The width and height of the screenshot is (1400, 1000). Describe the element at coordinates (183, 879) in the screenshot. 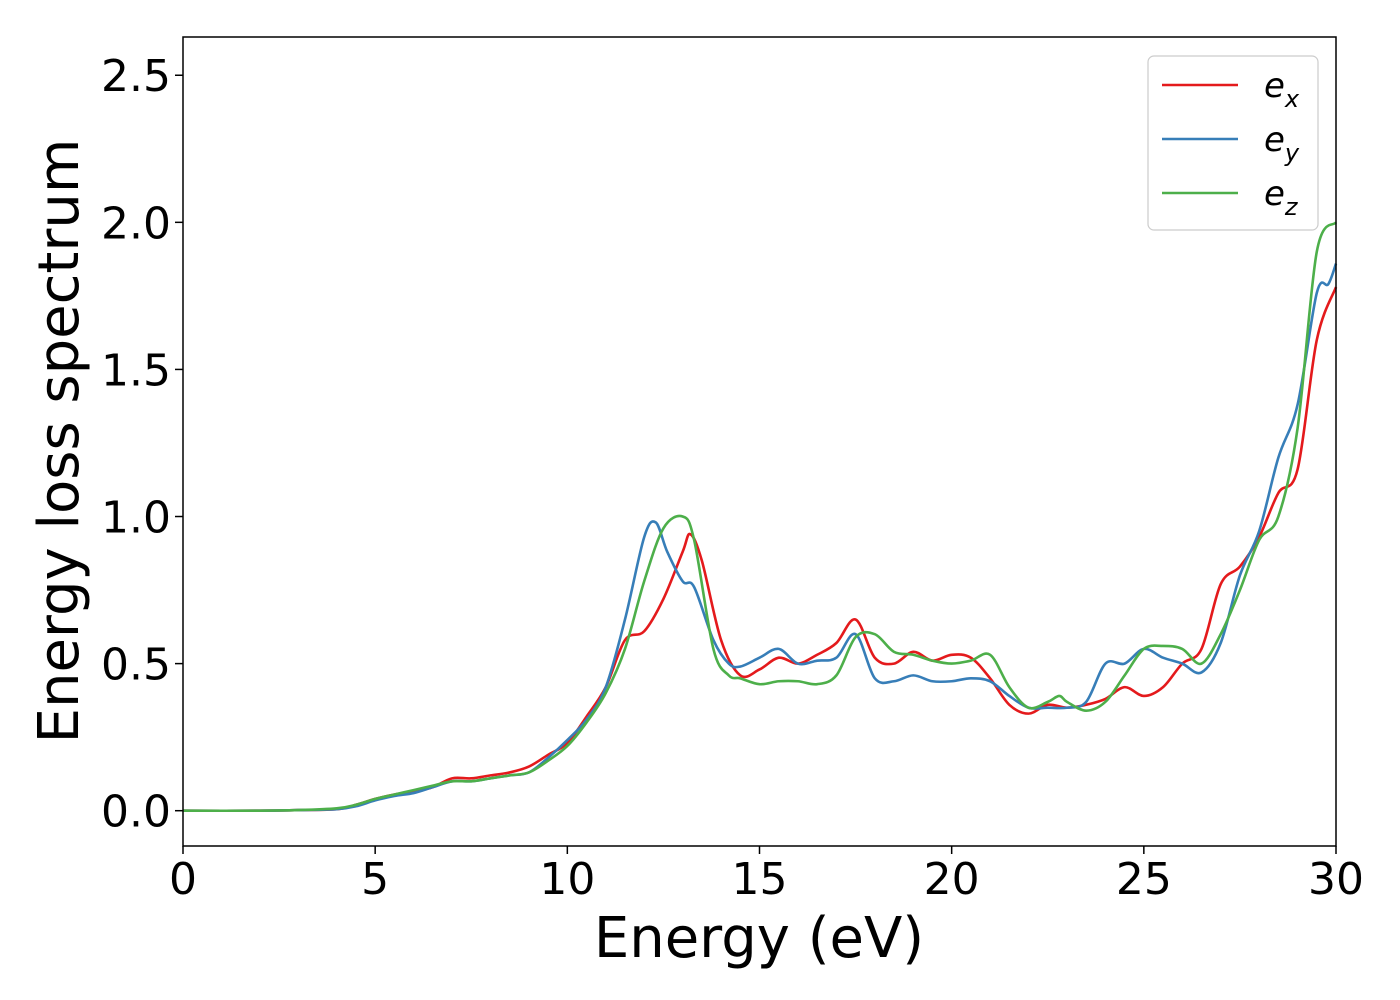

I see `x-tick-label: 0` at that location.